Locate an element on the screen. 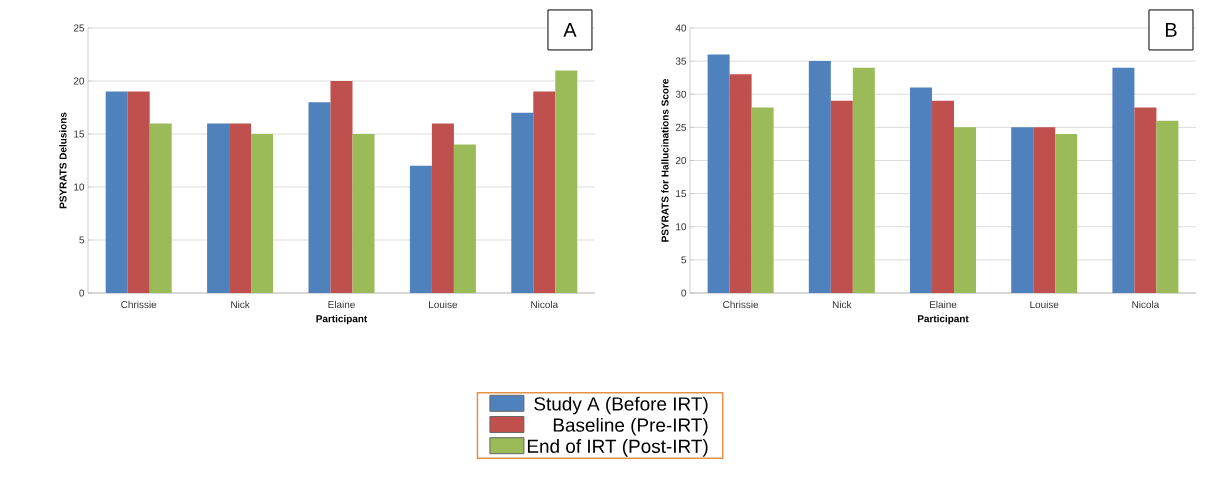 The height and width of the screenshot is (482, 1217). legend-label: End of IRT (Post-IRT) is located at coordinates (617, 448).